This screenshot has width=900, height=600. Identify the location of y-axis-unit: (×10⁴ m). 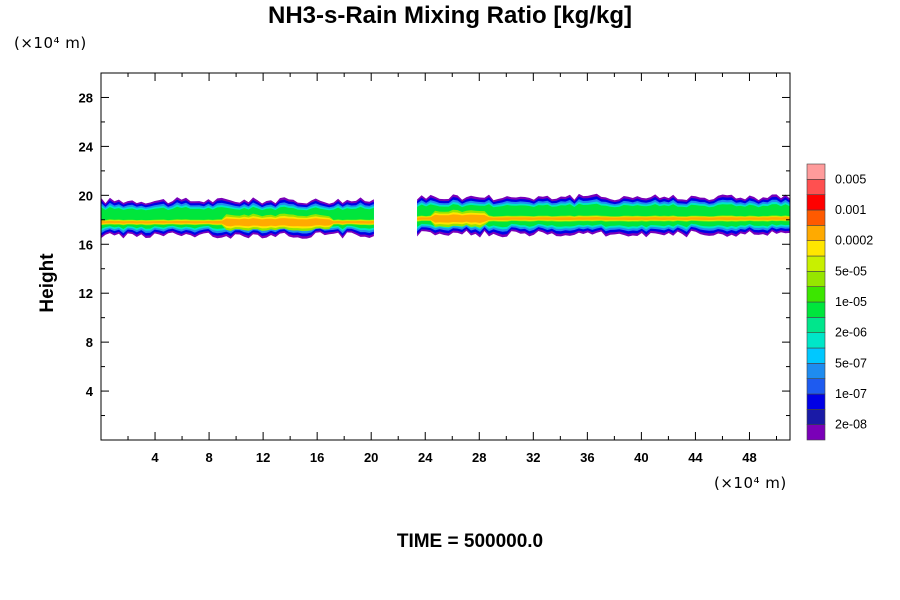
(50, 43).